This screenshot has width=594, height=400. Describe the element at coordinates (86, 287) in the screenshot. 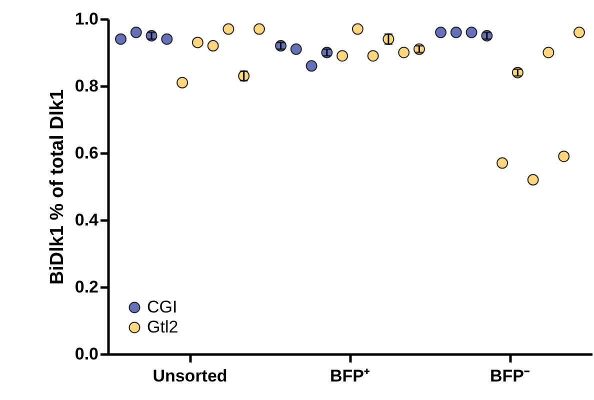

I see `y-tick-label: 0.2` at that location.